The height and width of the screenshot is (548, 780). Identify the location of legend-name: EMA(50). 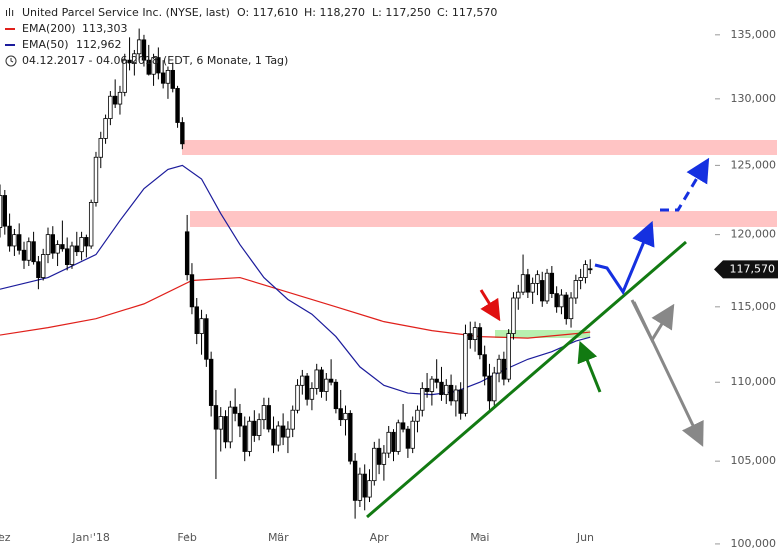
(45, 44).